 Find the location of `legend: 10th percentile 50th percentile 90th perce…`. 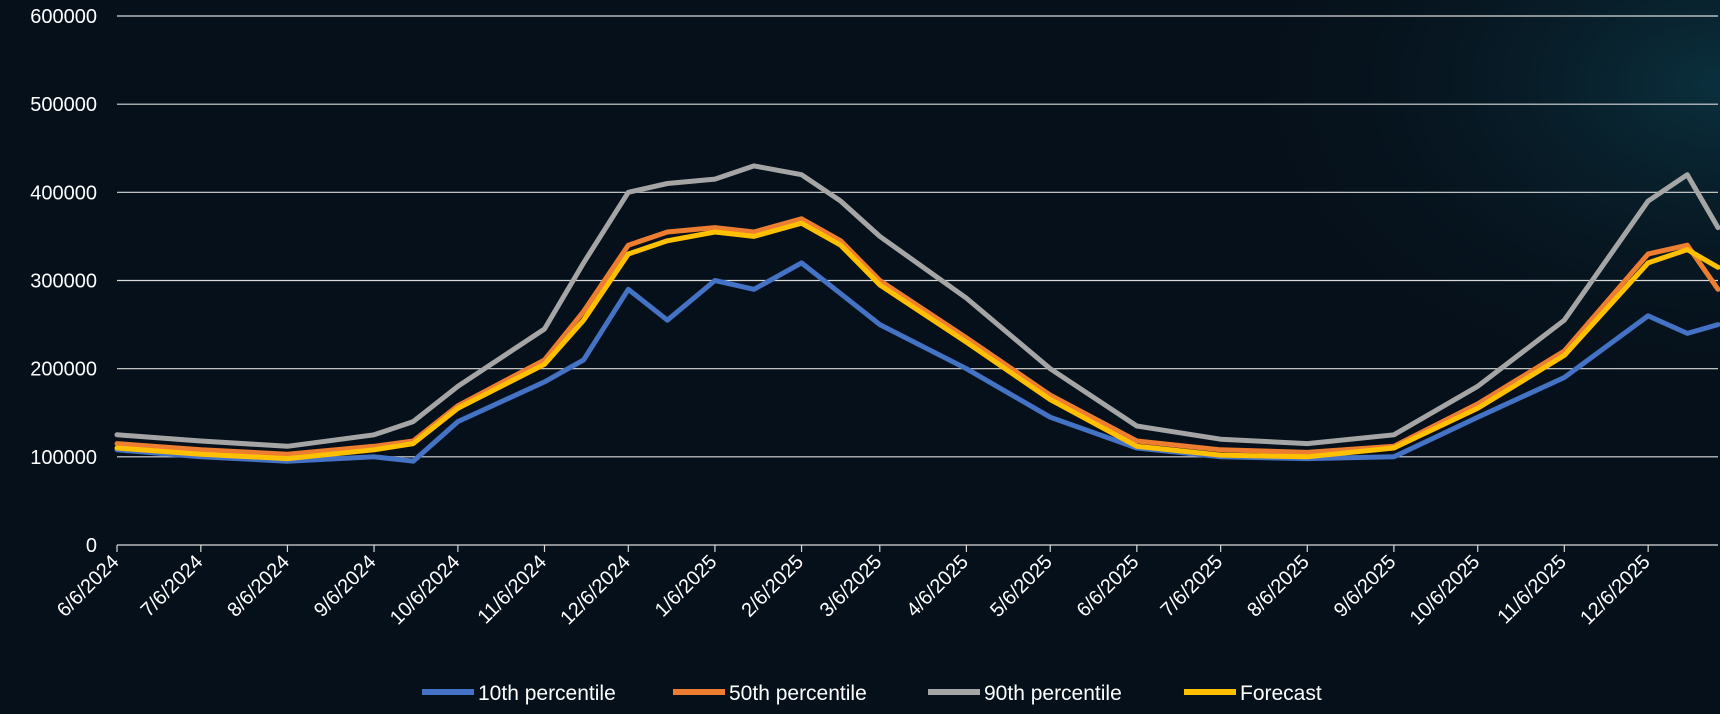

legend: 10th percentile 50th percentile 90th perce… is located at coordinates (872, 693).